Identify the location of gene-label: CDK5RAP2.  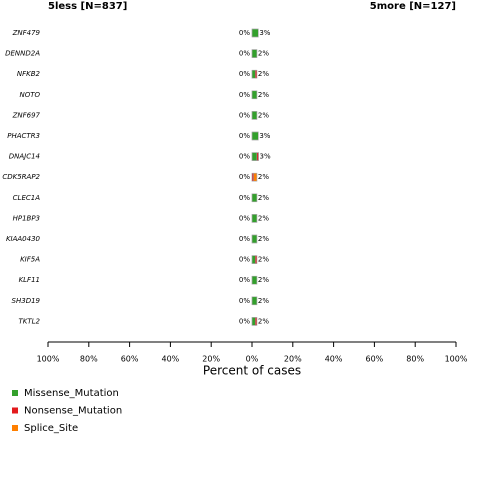
(21, 177).